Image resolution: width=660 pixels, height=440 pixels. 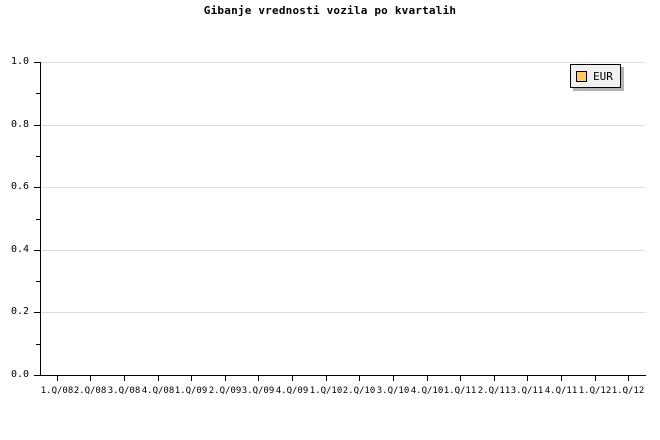 What do you see at coordinates (124, 391) in the screenshot?
I see `x-axis-label: 3.Q/08` at bounding box center [124, 391].